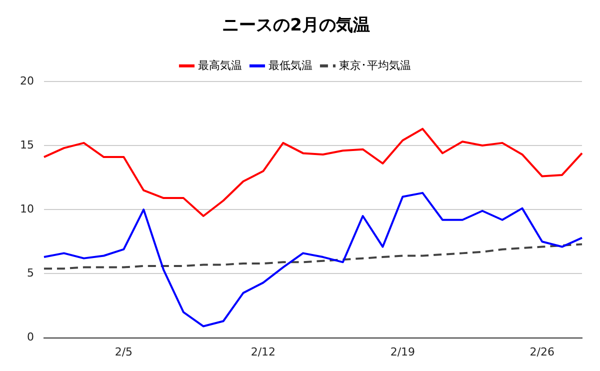 This screenshot has height=371, width=600. I want to click on legend-label: 最高気温, so click(220, 65).